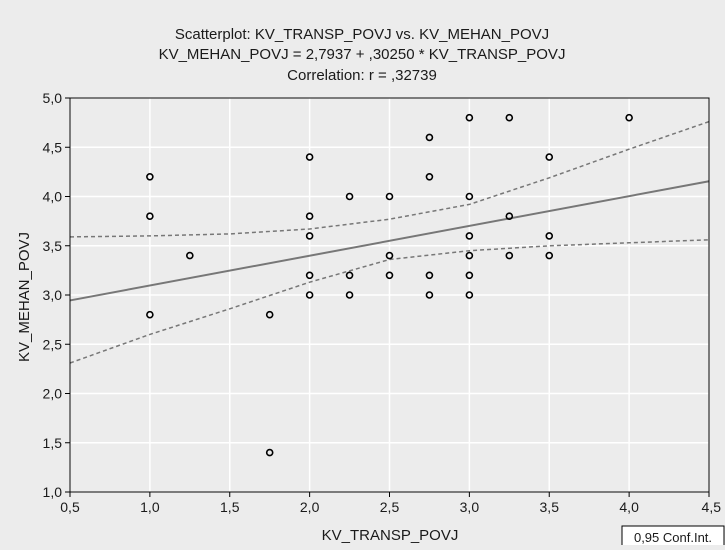 Image resolution: width=725 pixels, height=550 pixels. I want to click on x-tick-label-6: 3,5, so click(550, 507).